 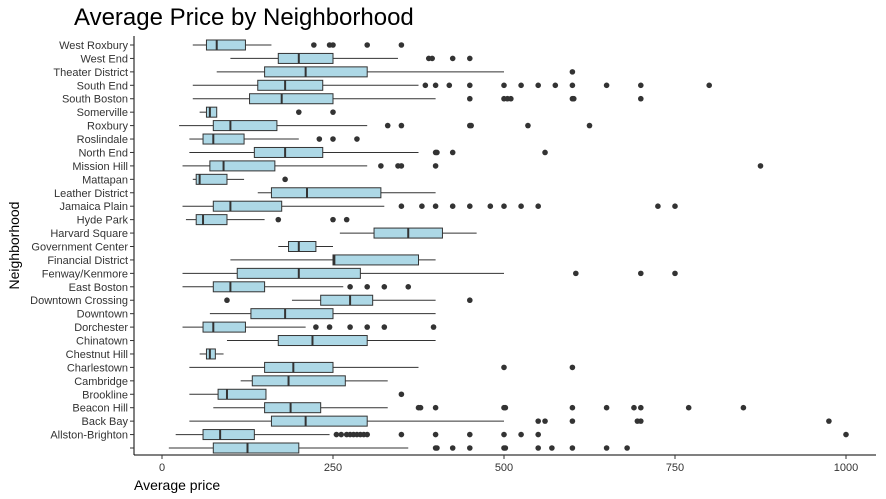 What do you see at coordinates (213, 221) in the screenshot?
I see `box-group-hyde-park: Hyde Park` at bounding box center [213, 221].